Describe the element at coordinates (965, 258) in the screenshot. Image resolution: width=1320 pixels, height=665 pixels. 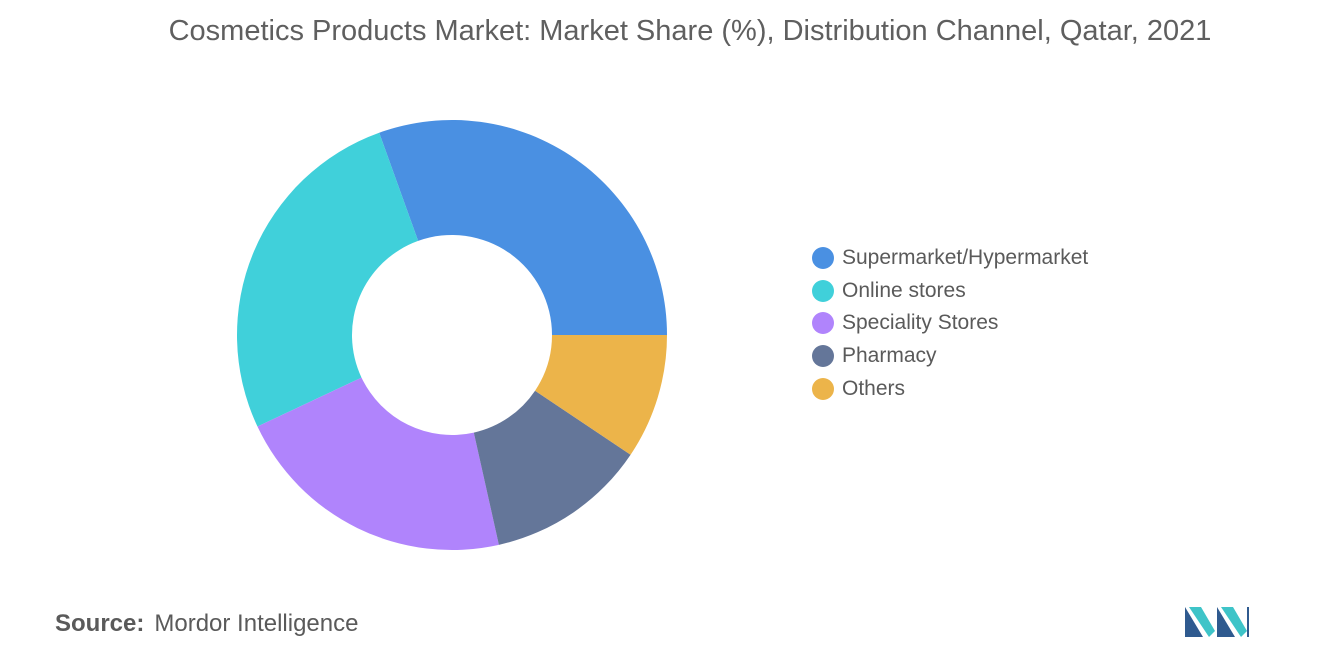
I see `legend-label: Supermarket/Hypermarket` at that location.